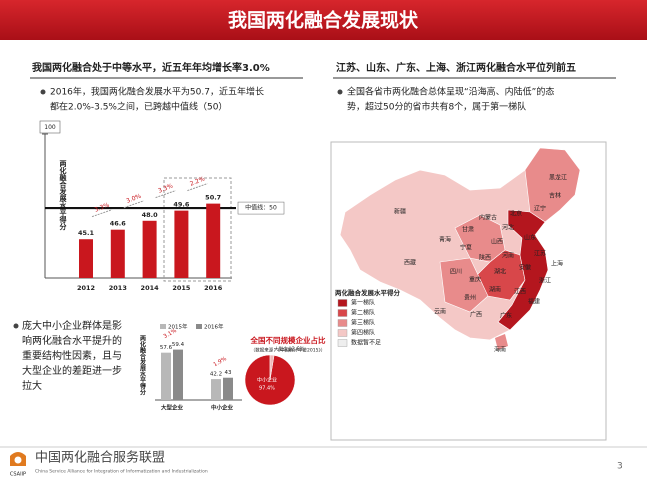  I want to click on province-label: 湖北, so click(500, 272).